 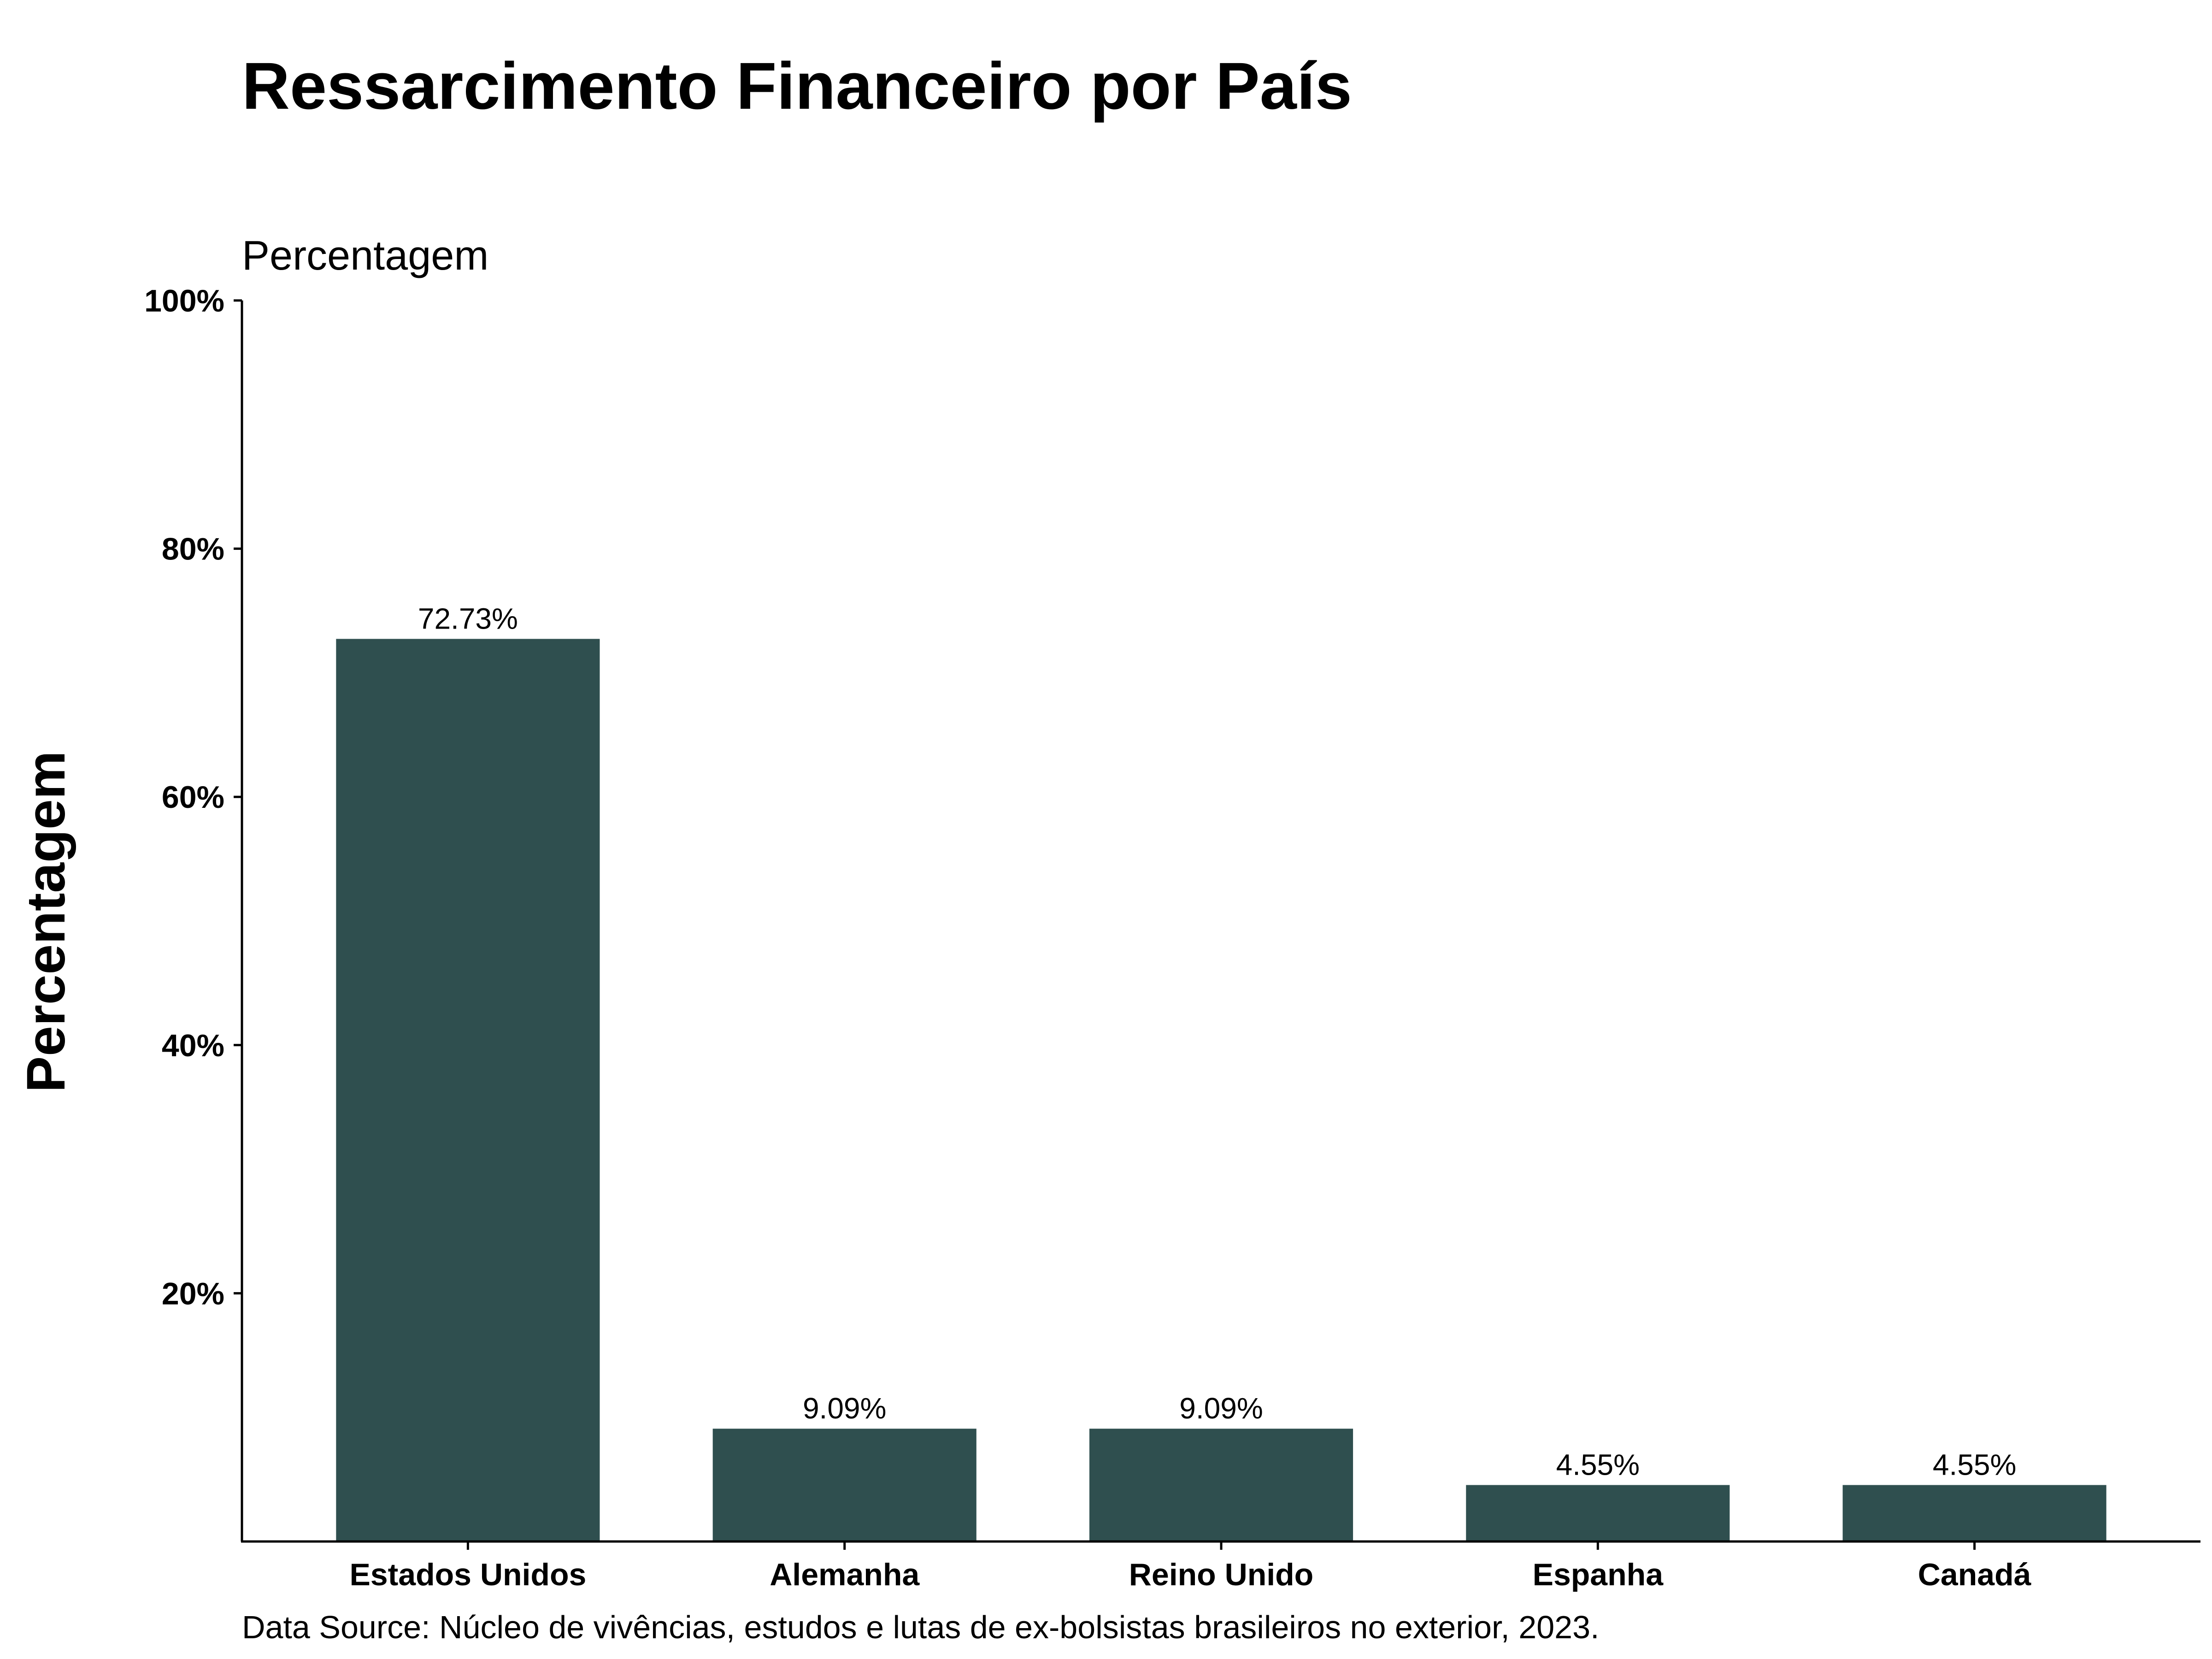 I want to click on x-tick-label: Espanha, so click(x=1598, y=1574).